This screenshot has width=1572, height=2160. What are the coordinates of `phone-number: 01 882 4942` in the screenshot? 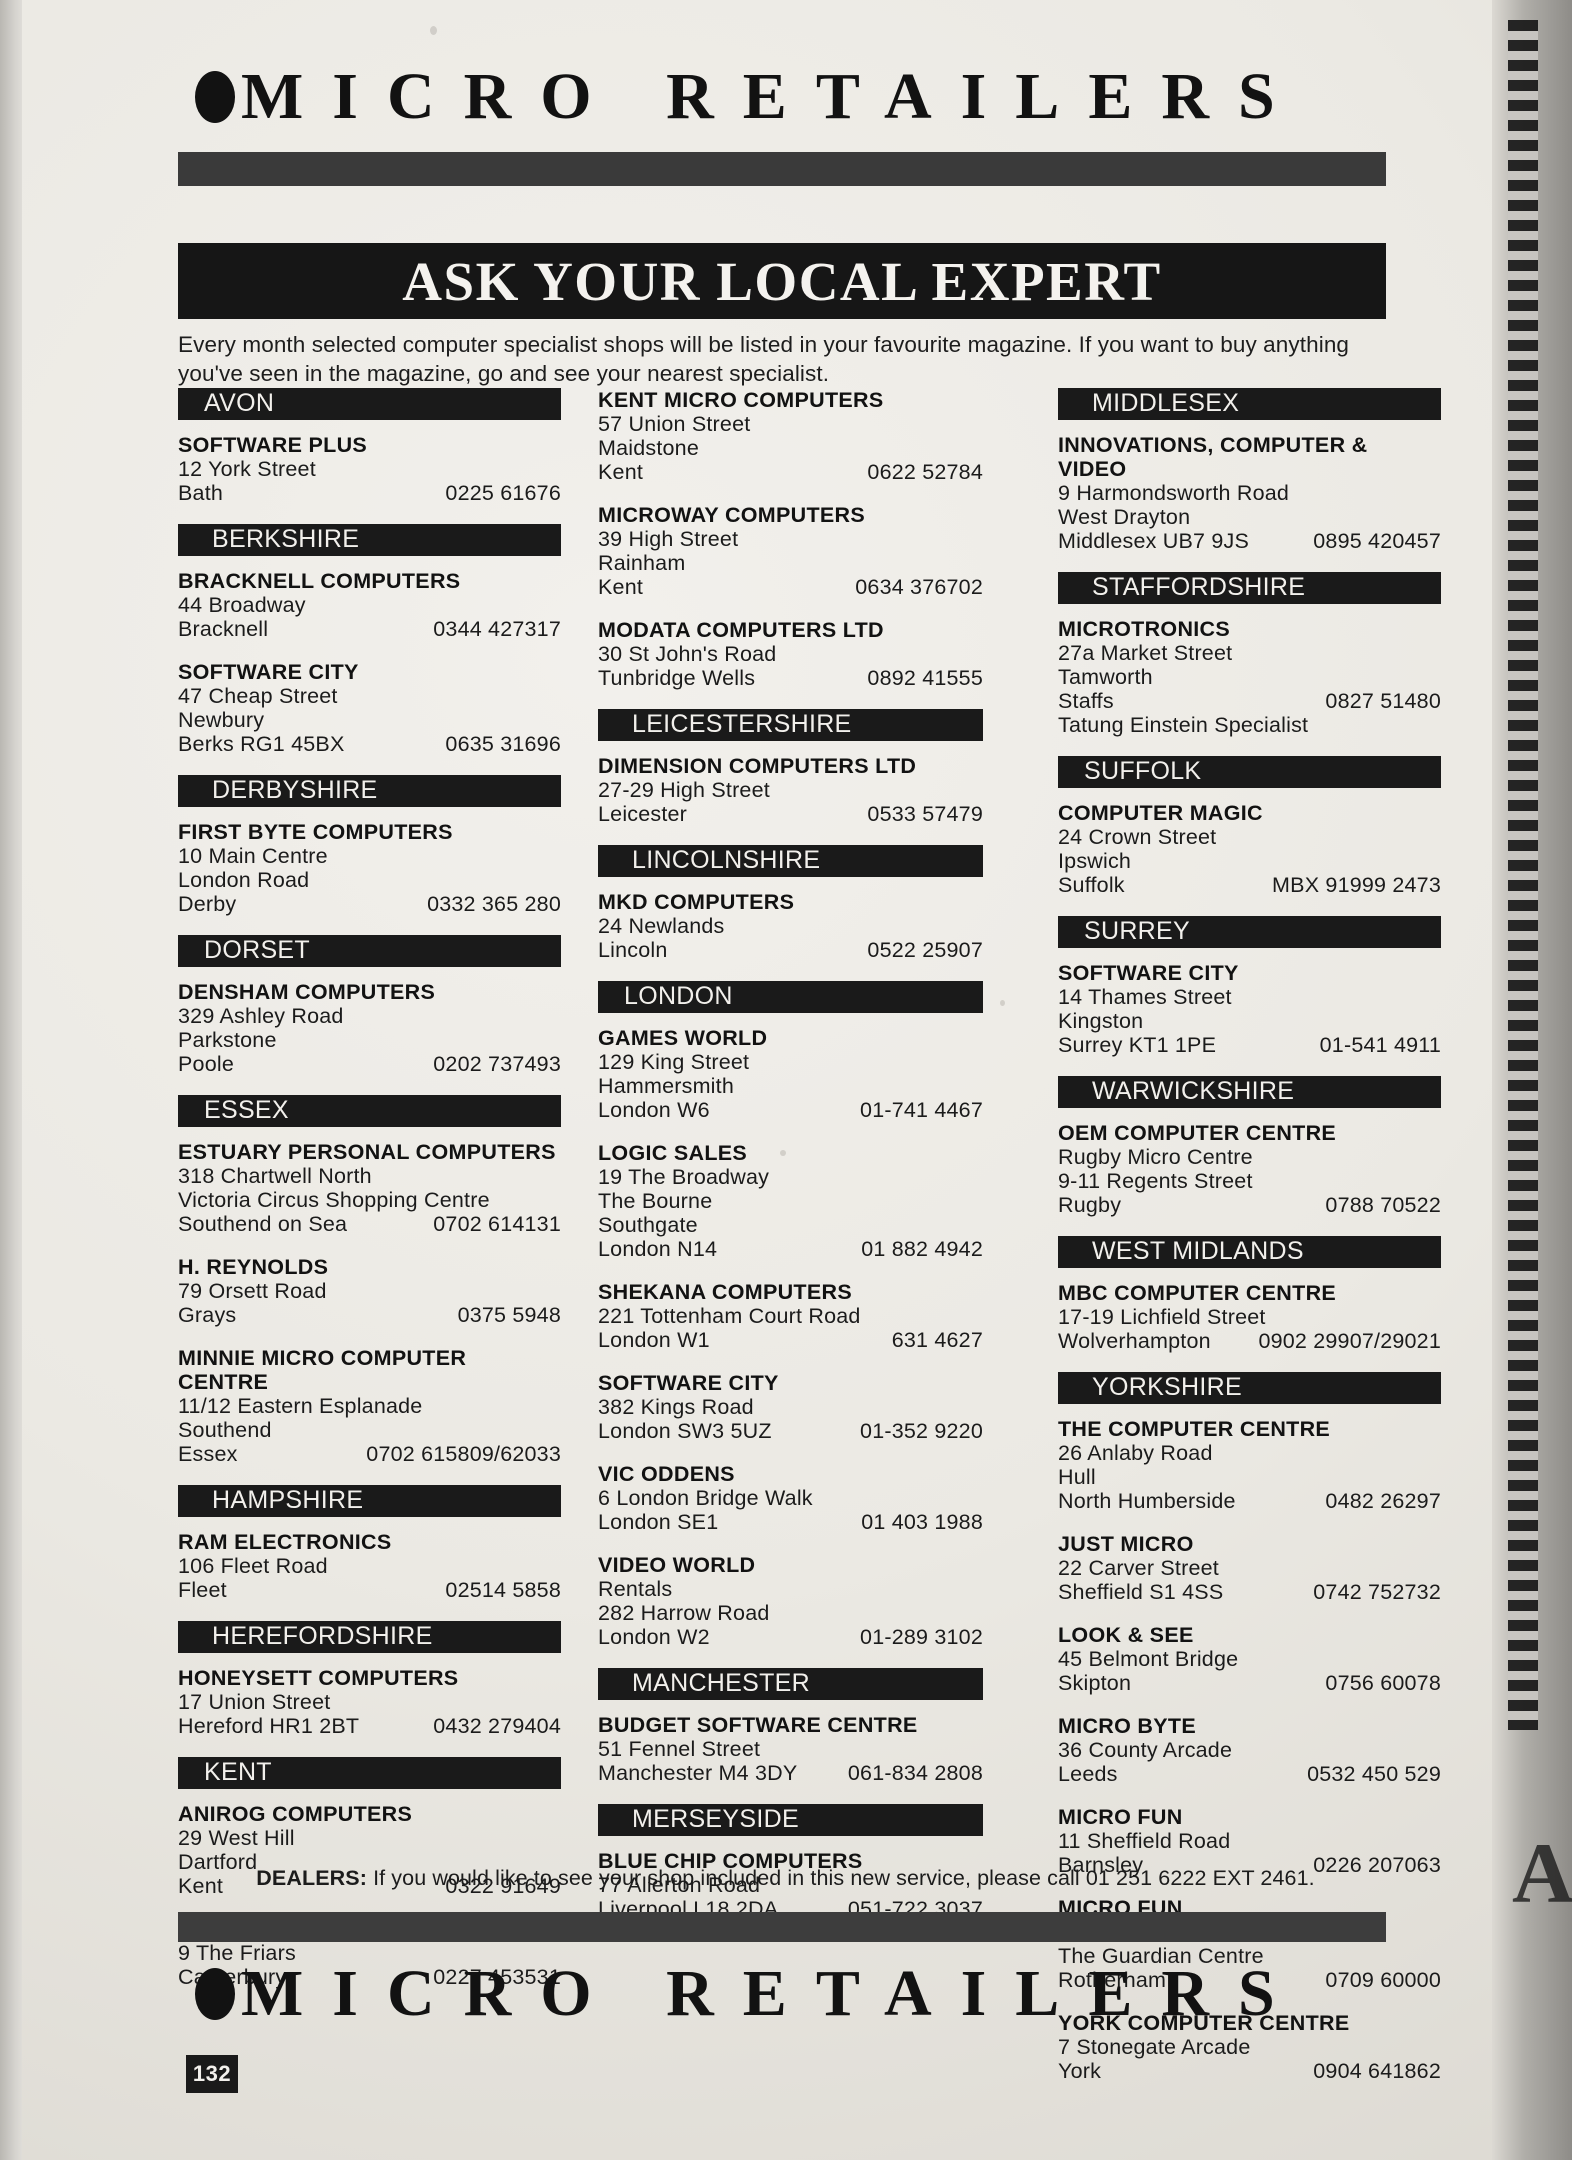 It's located at (922, 1249).